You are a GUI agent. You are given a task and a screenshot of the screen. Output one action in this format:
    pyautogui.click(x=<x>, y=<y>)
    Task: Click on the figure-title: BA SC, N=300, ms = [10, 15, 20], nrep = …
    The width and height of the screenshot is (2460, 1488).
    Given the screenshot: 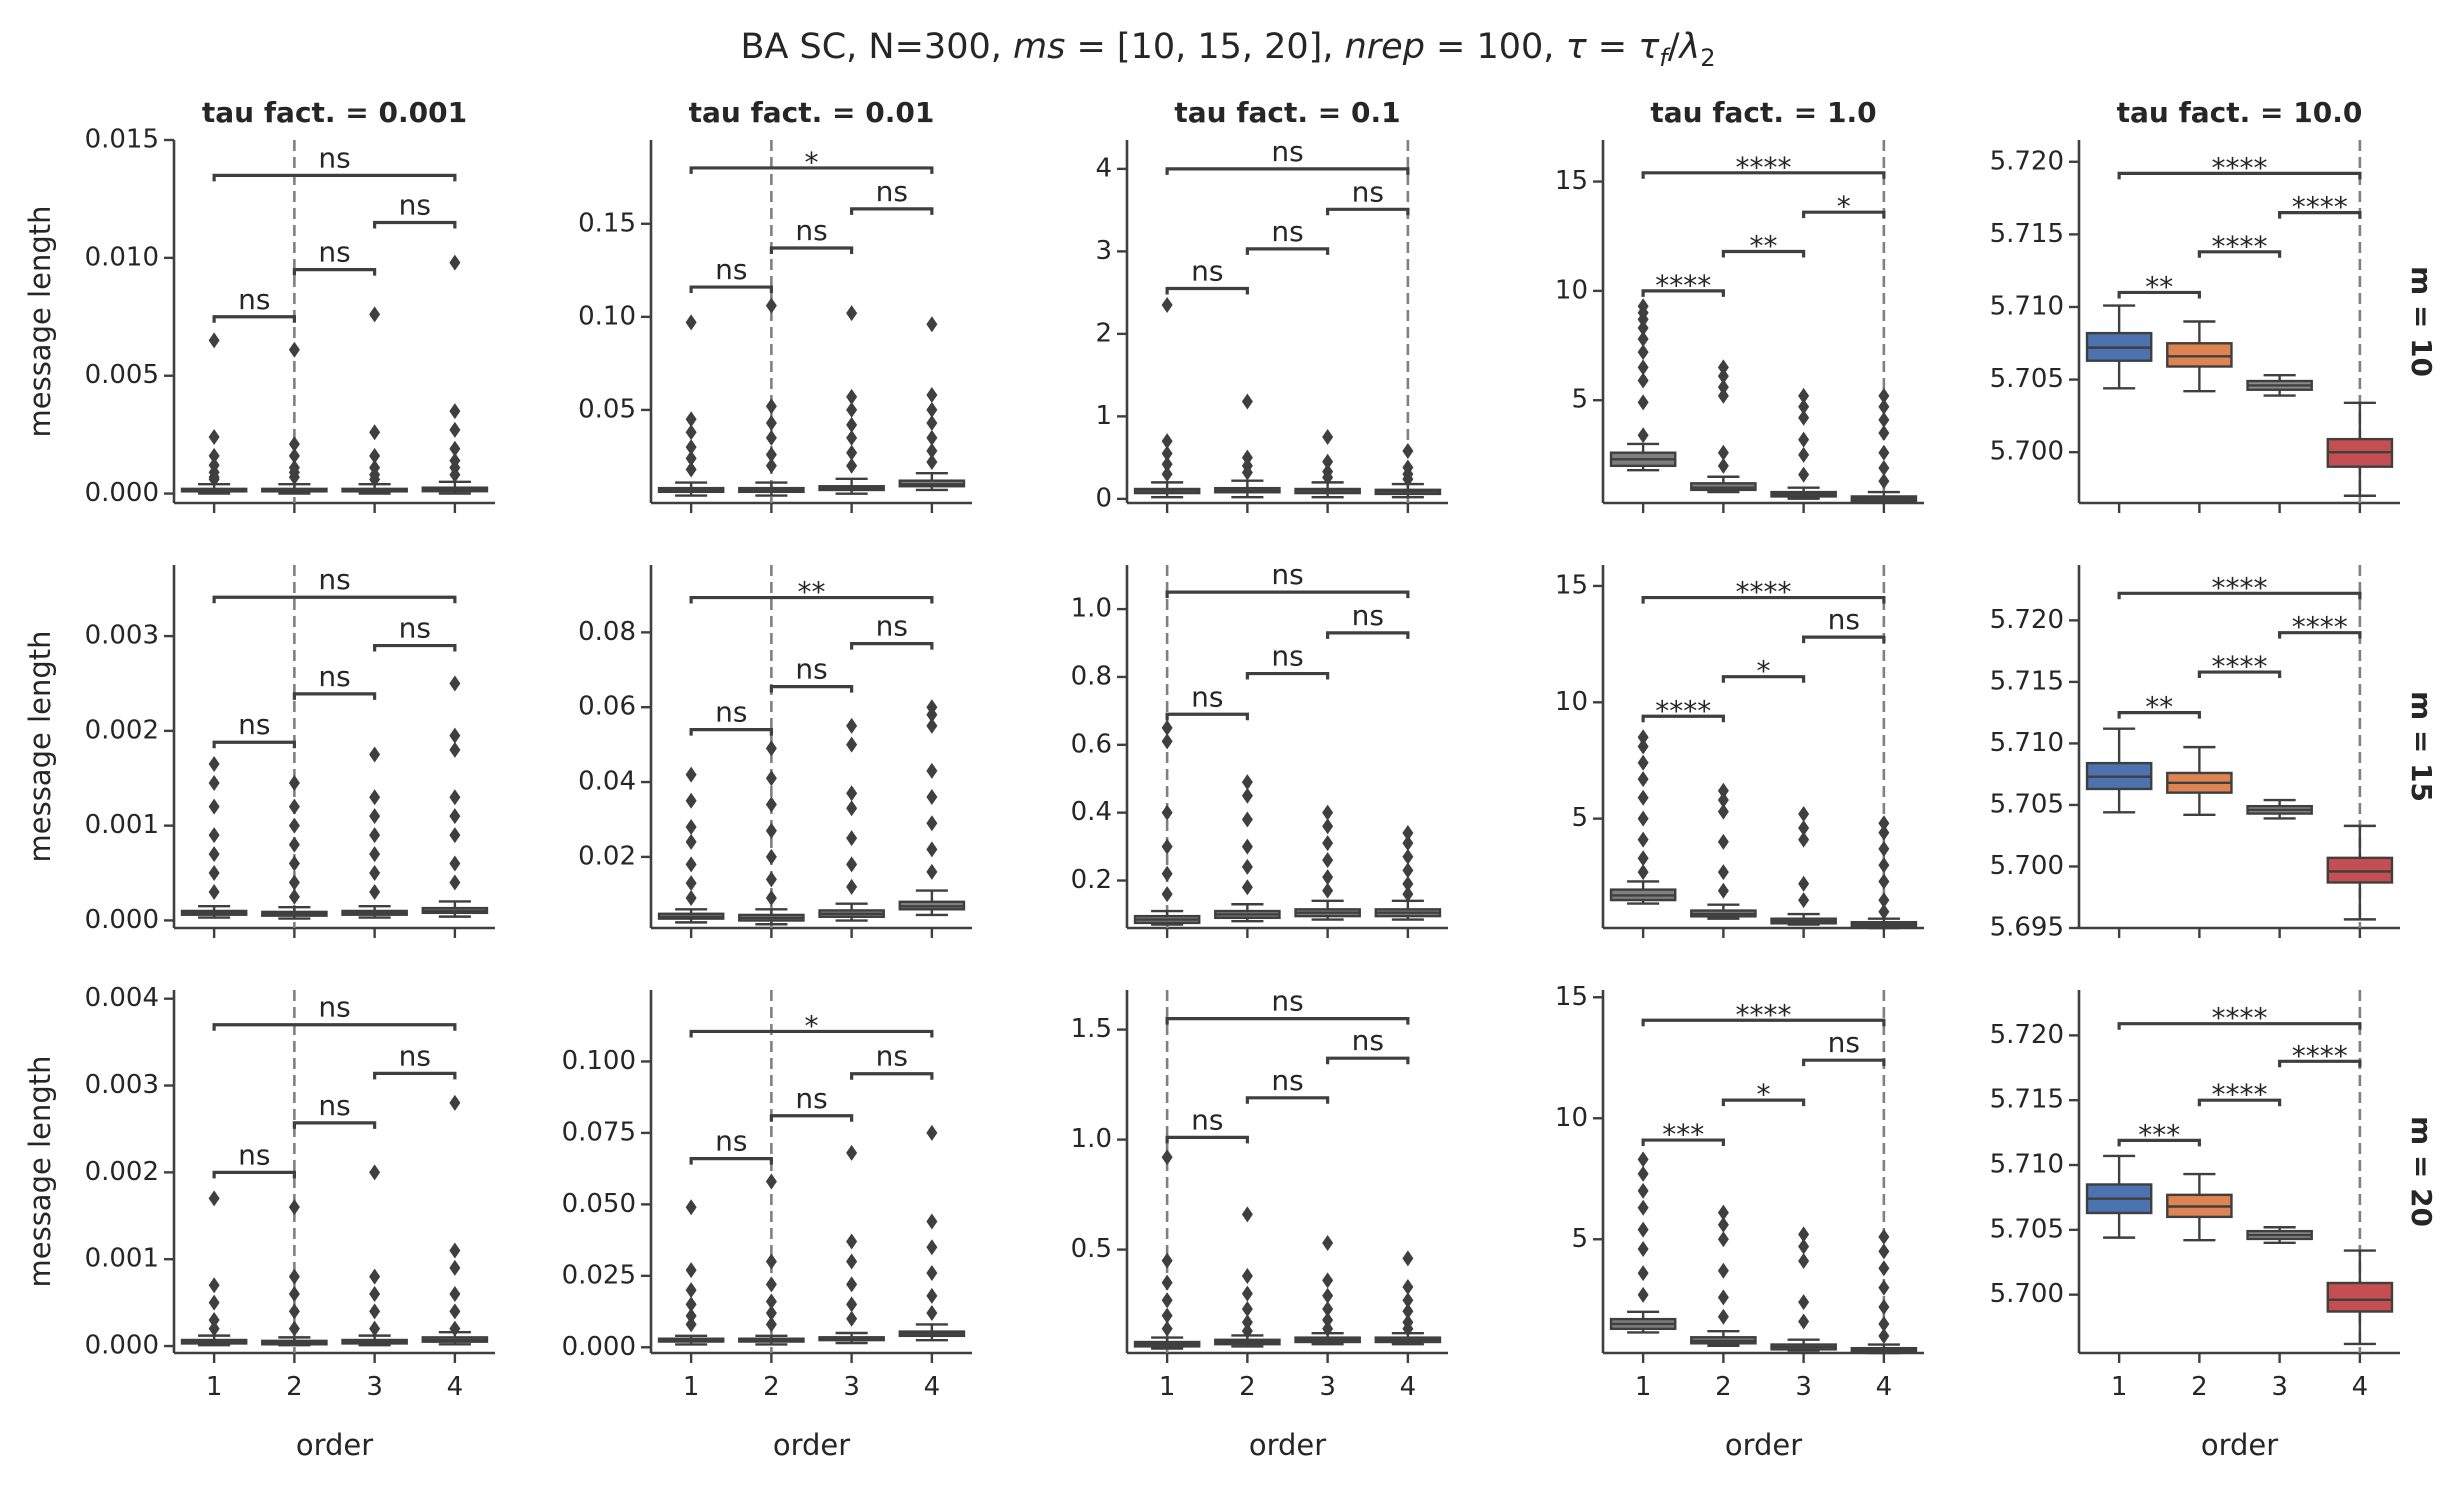 What is the action you would take?
    pyautogui.click(x=1227, y=49)
    